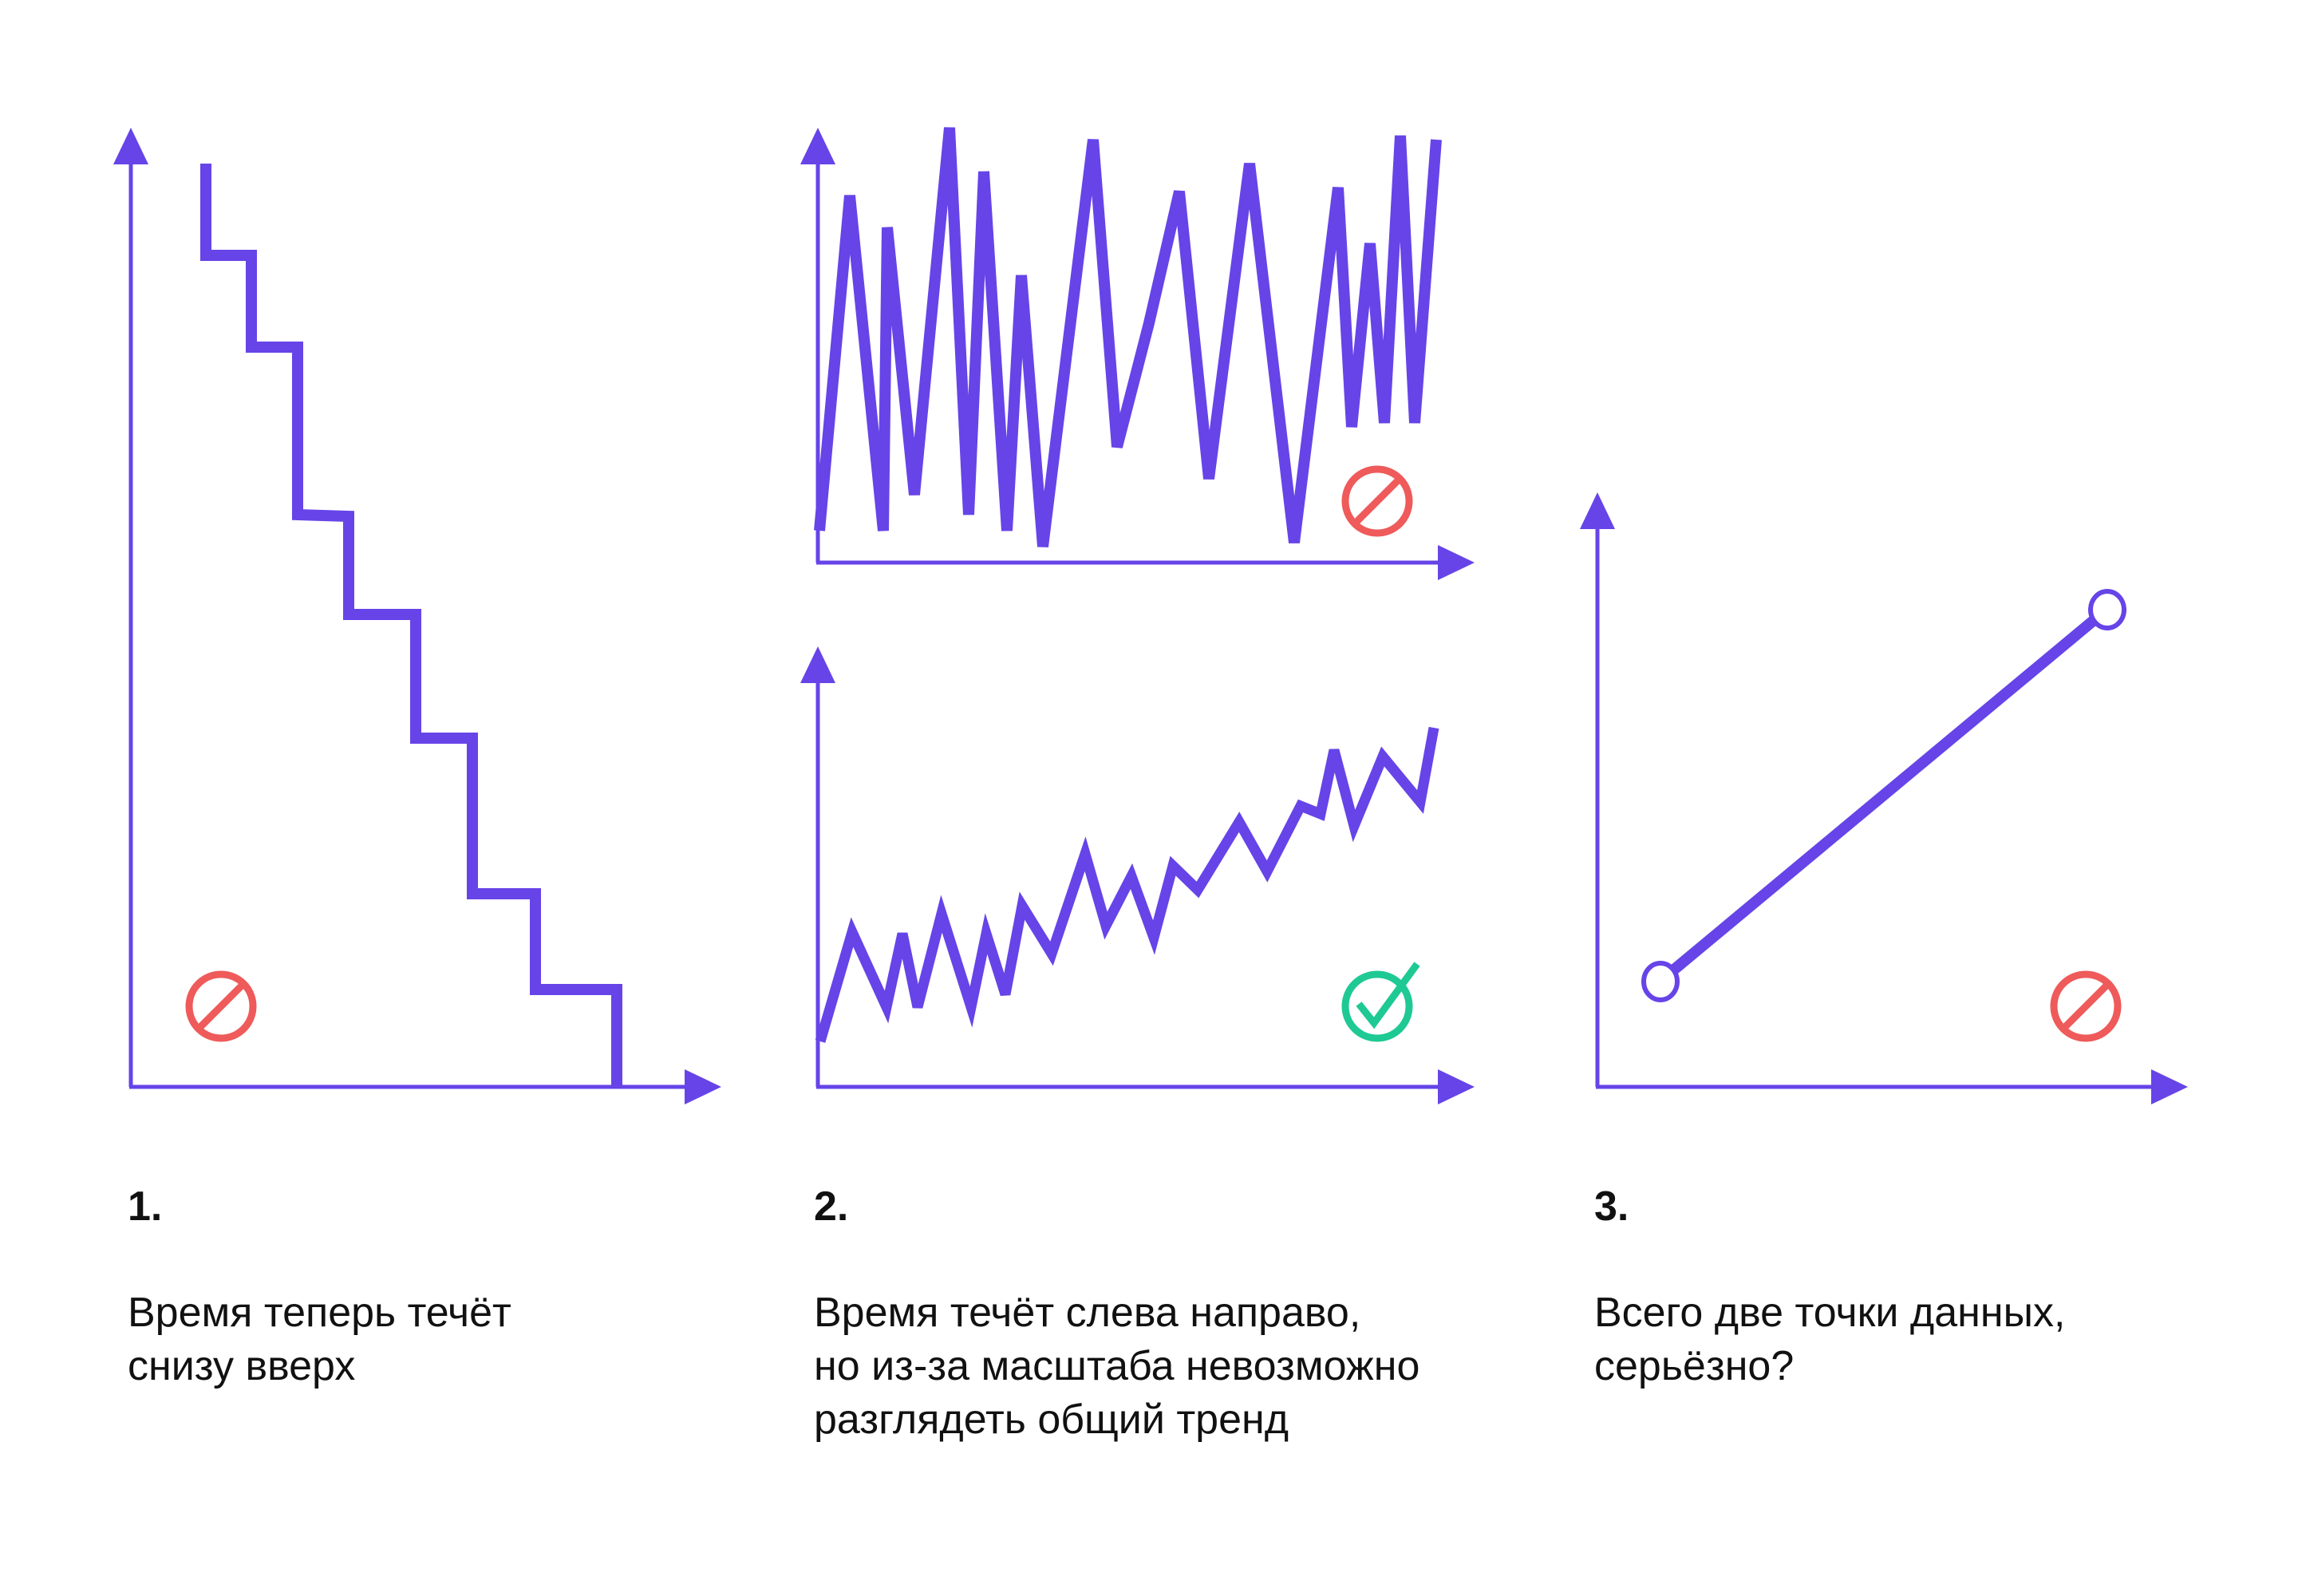 The width and height of the screenshot is (2298, 1596). Describe the element at coordinates (1051, 1419) in the screenshot. I see `caption-2-line-3: разглядеть общий тренд` at that location.